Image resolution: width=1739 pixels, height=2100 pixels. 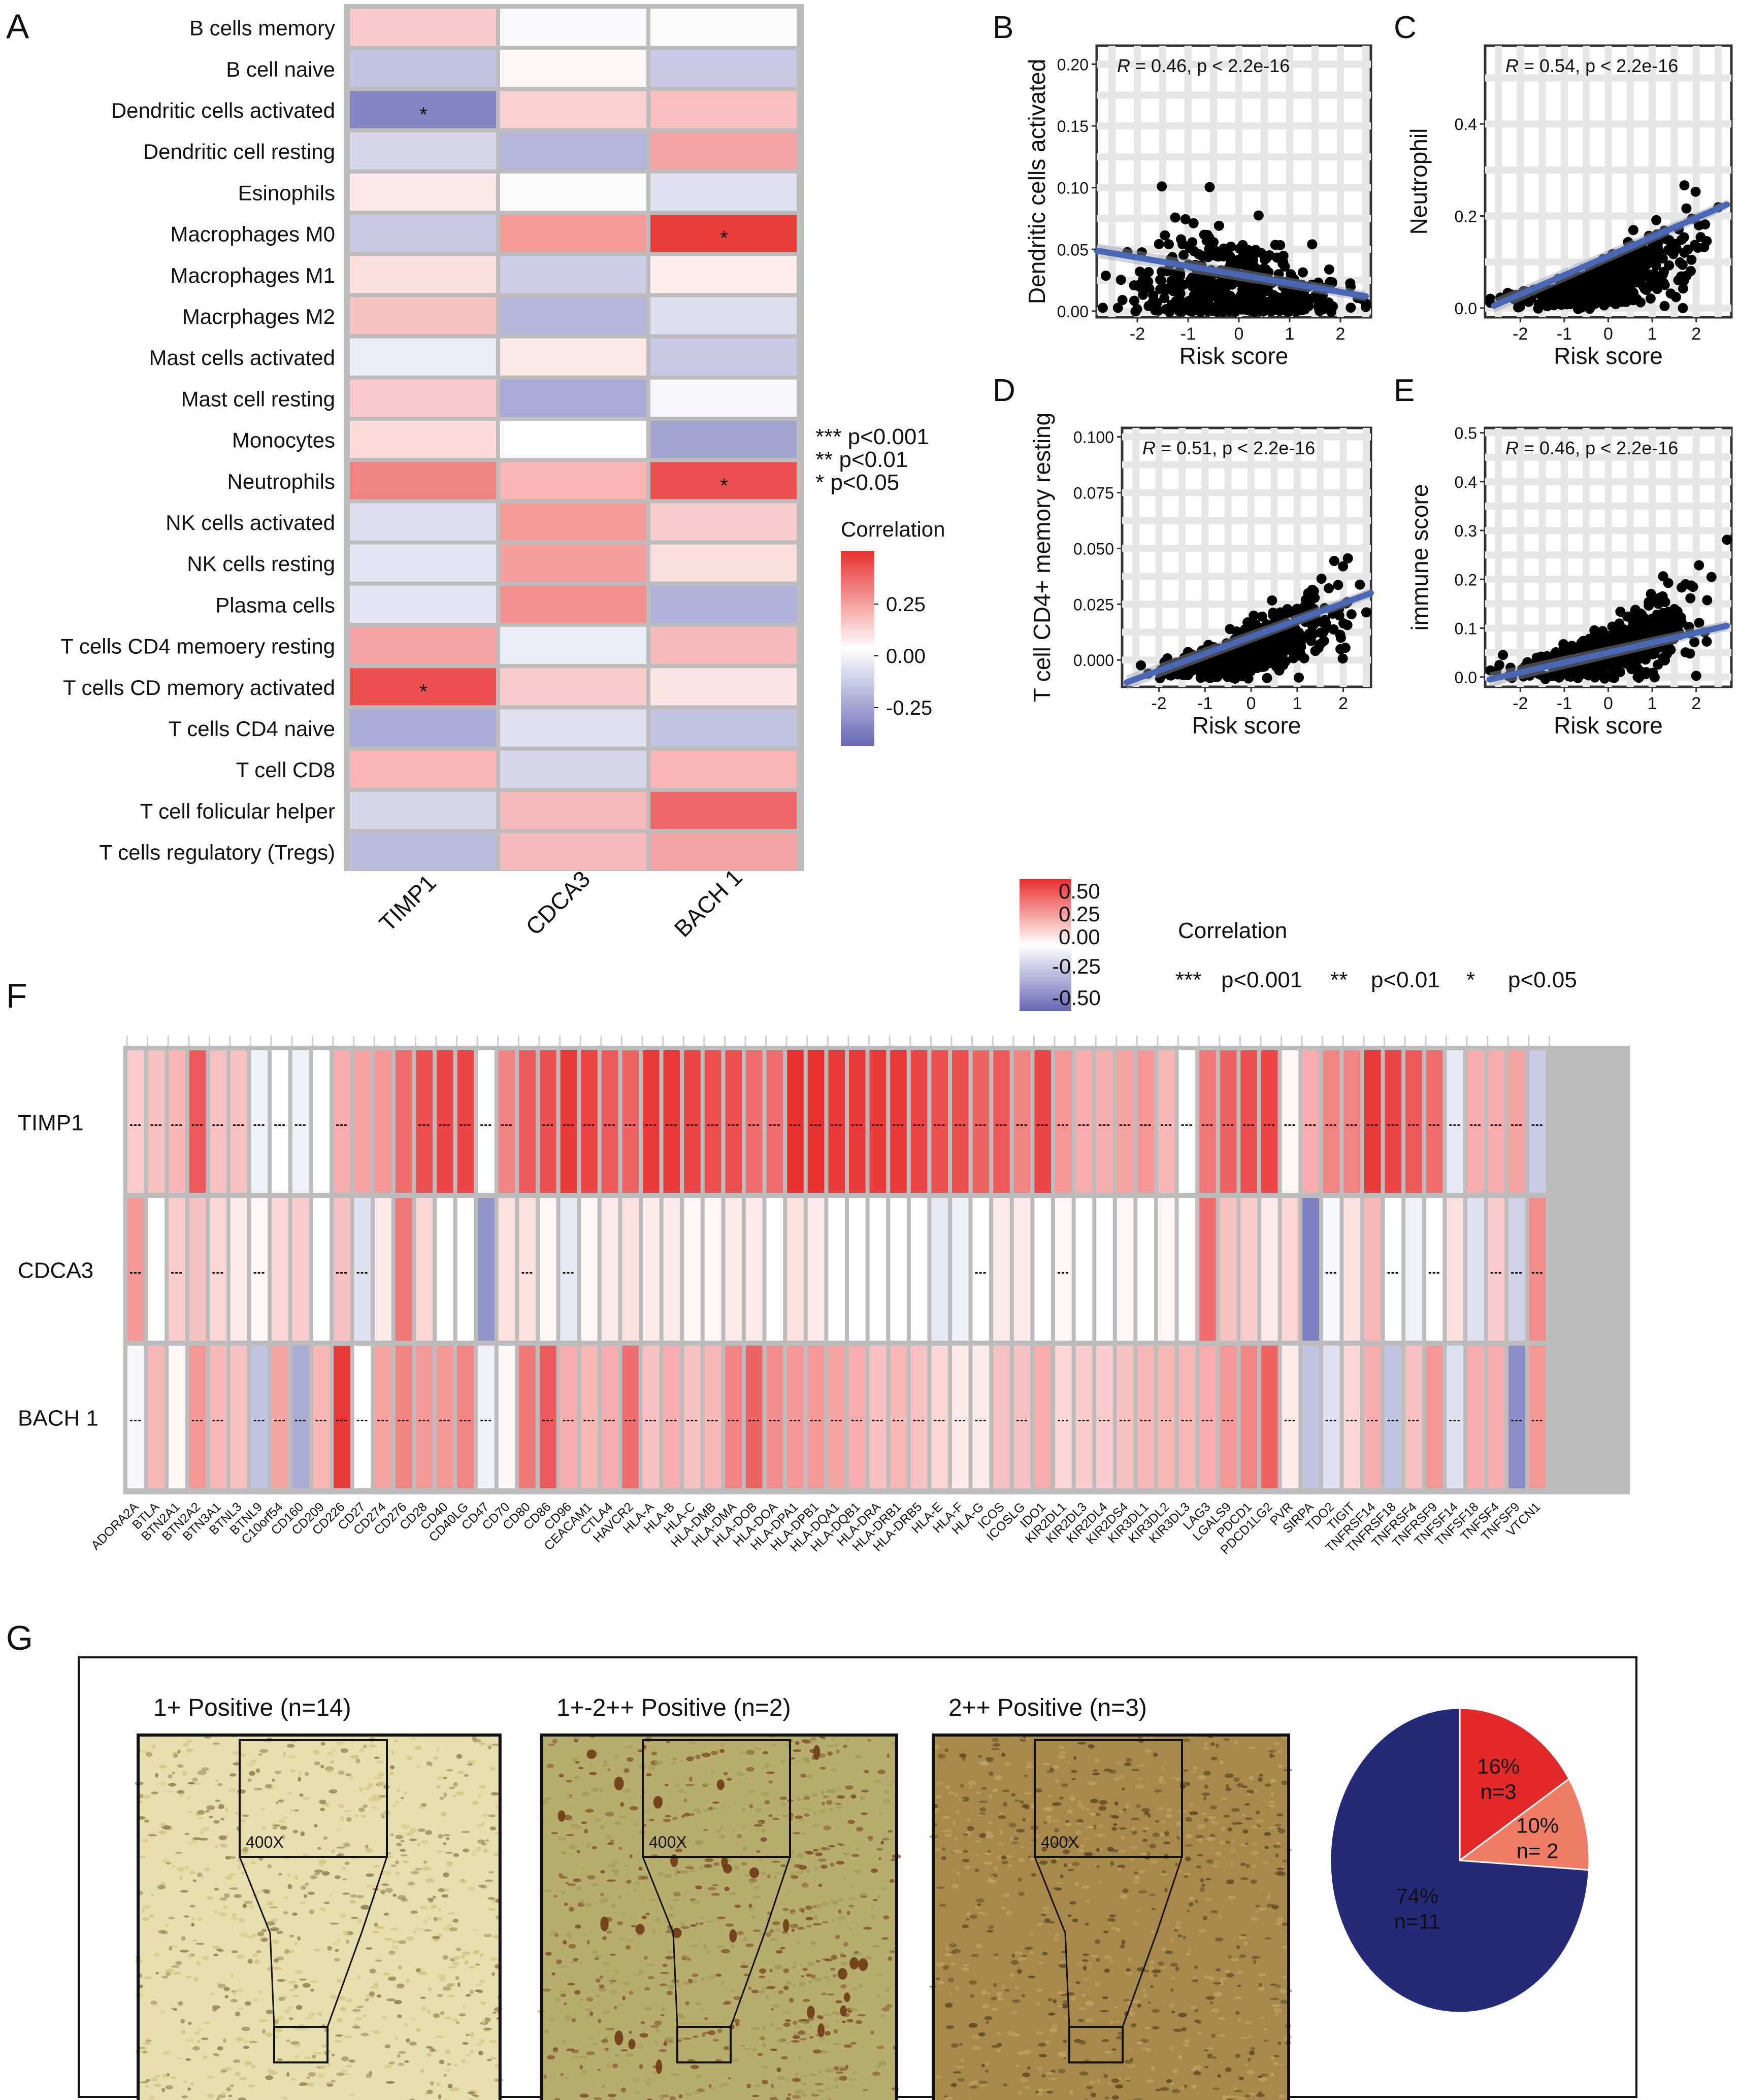 I want to click on stat-r: R, so click(x=1512, y=65).